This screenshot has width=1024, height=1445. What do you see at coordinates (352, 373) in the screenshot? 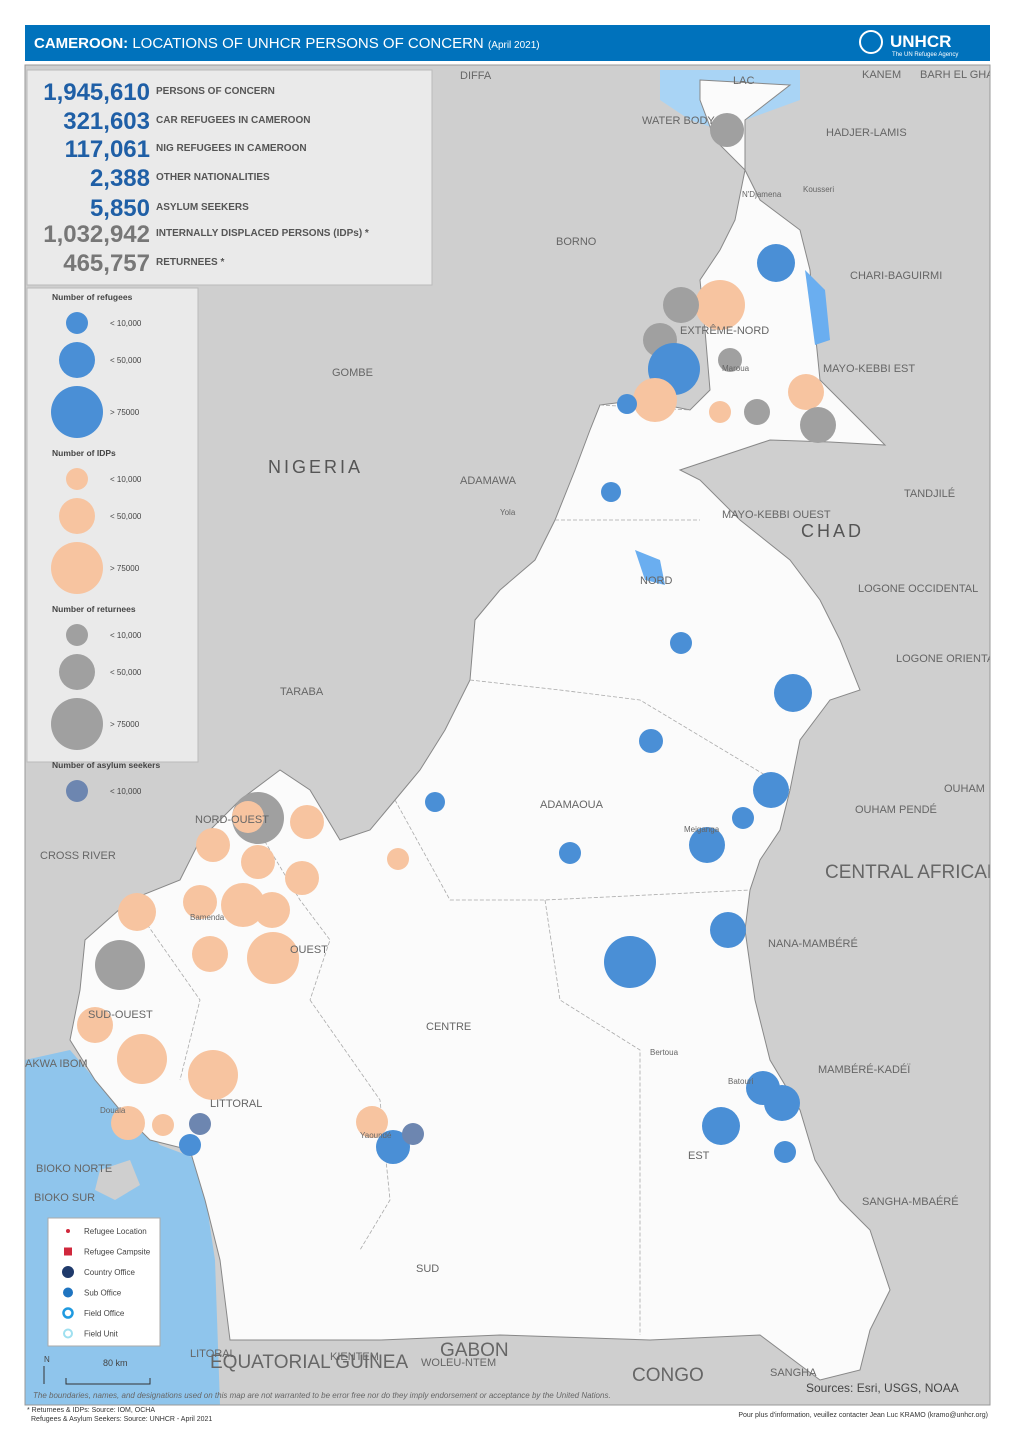
I see `place-label: GOMBE` at bounding box center [352, 373].